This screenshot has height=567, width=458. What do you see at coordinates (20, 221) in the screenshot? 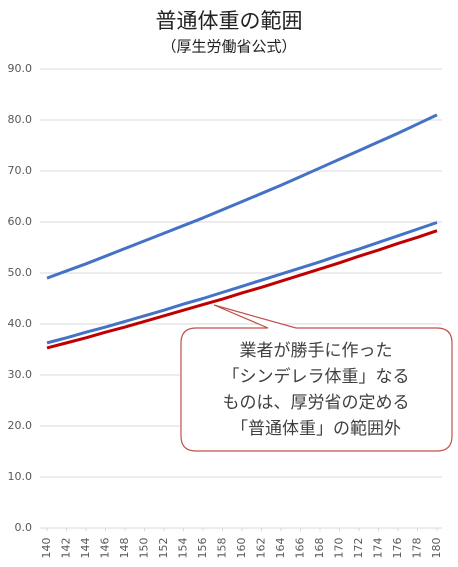
I see `y-tick-label: 60.0` at bounding box center [20, 221].